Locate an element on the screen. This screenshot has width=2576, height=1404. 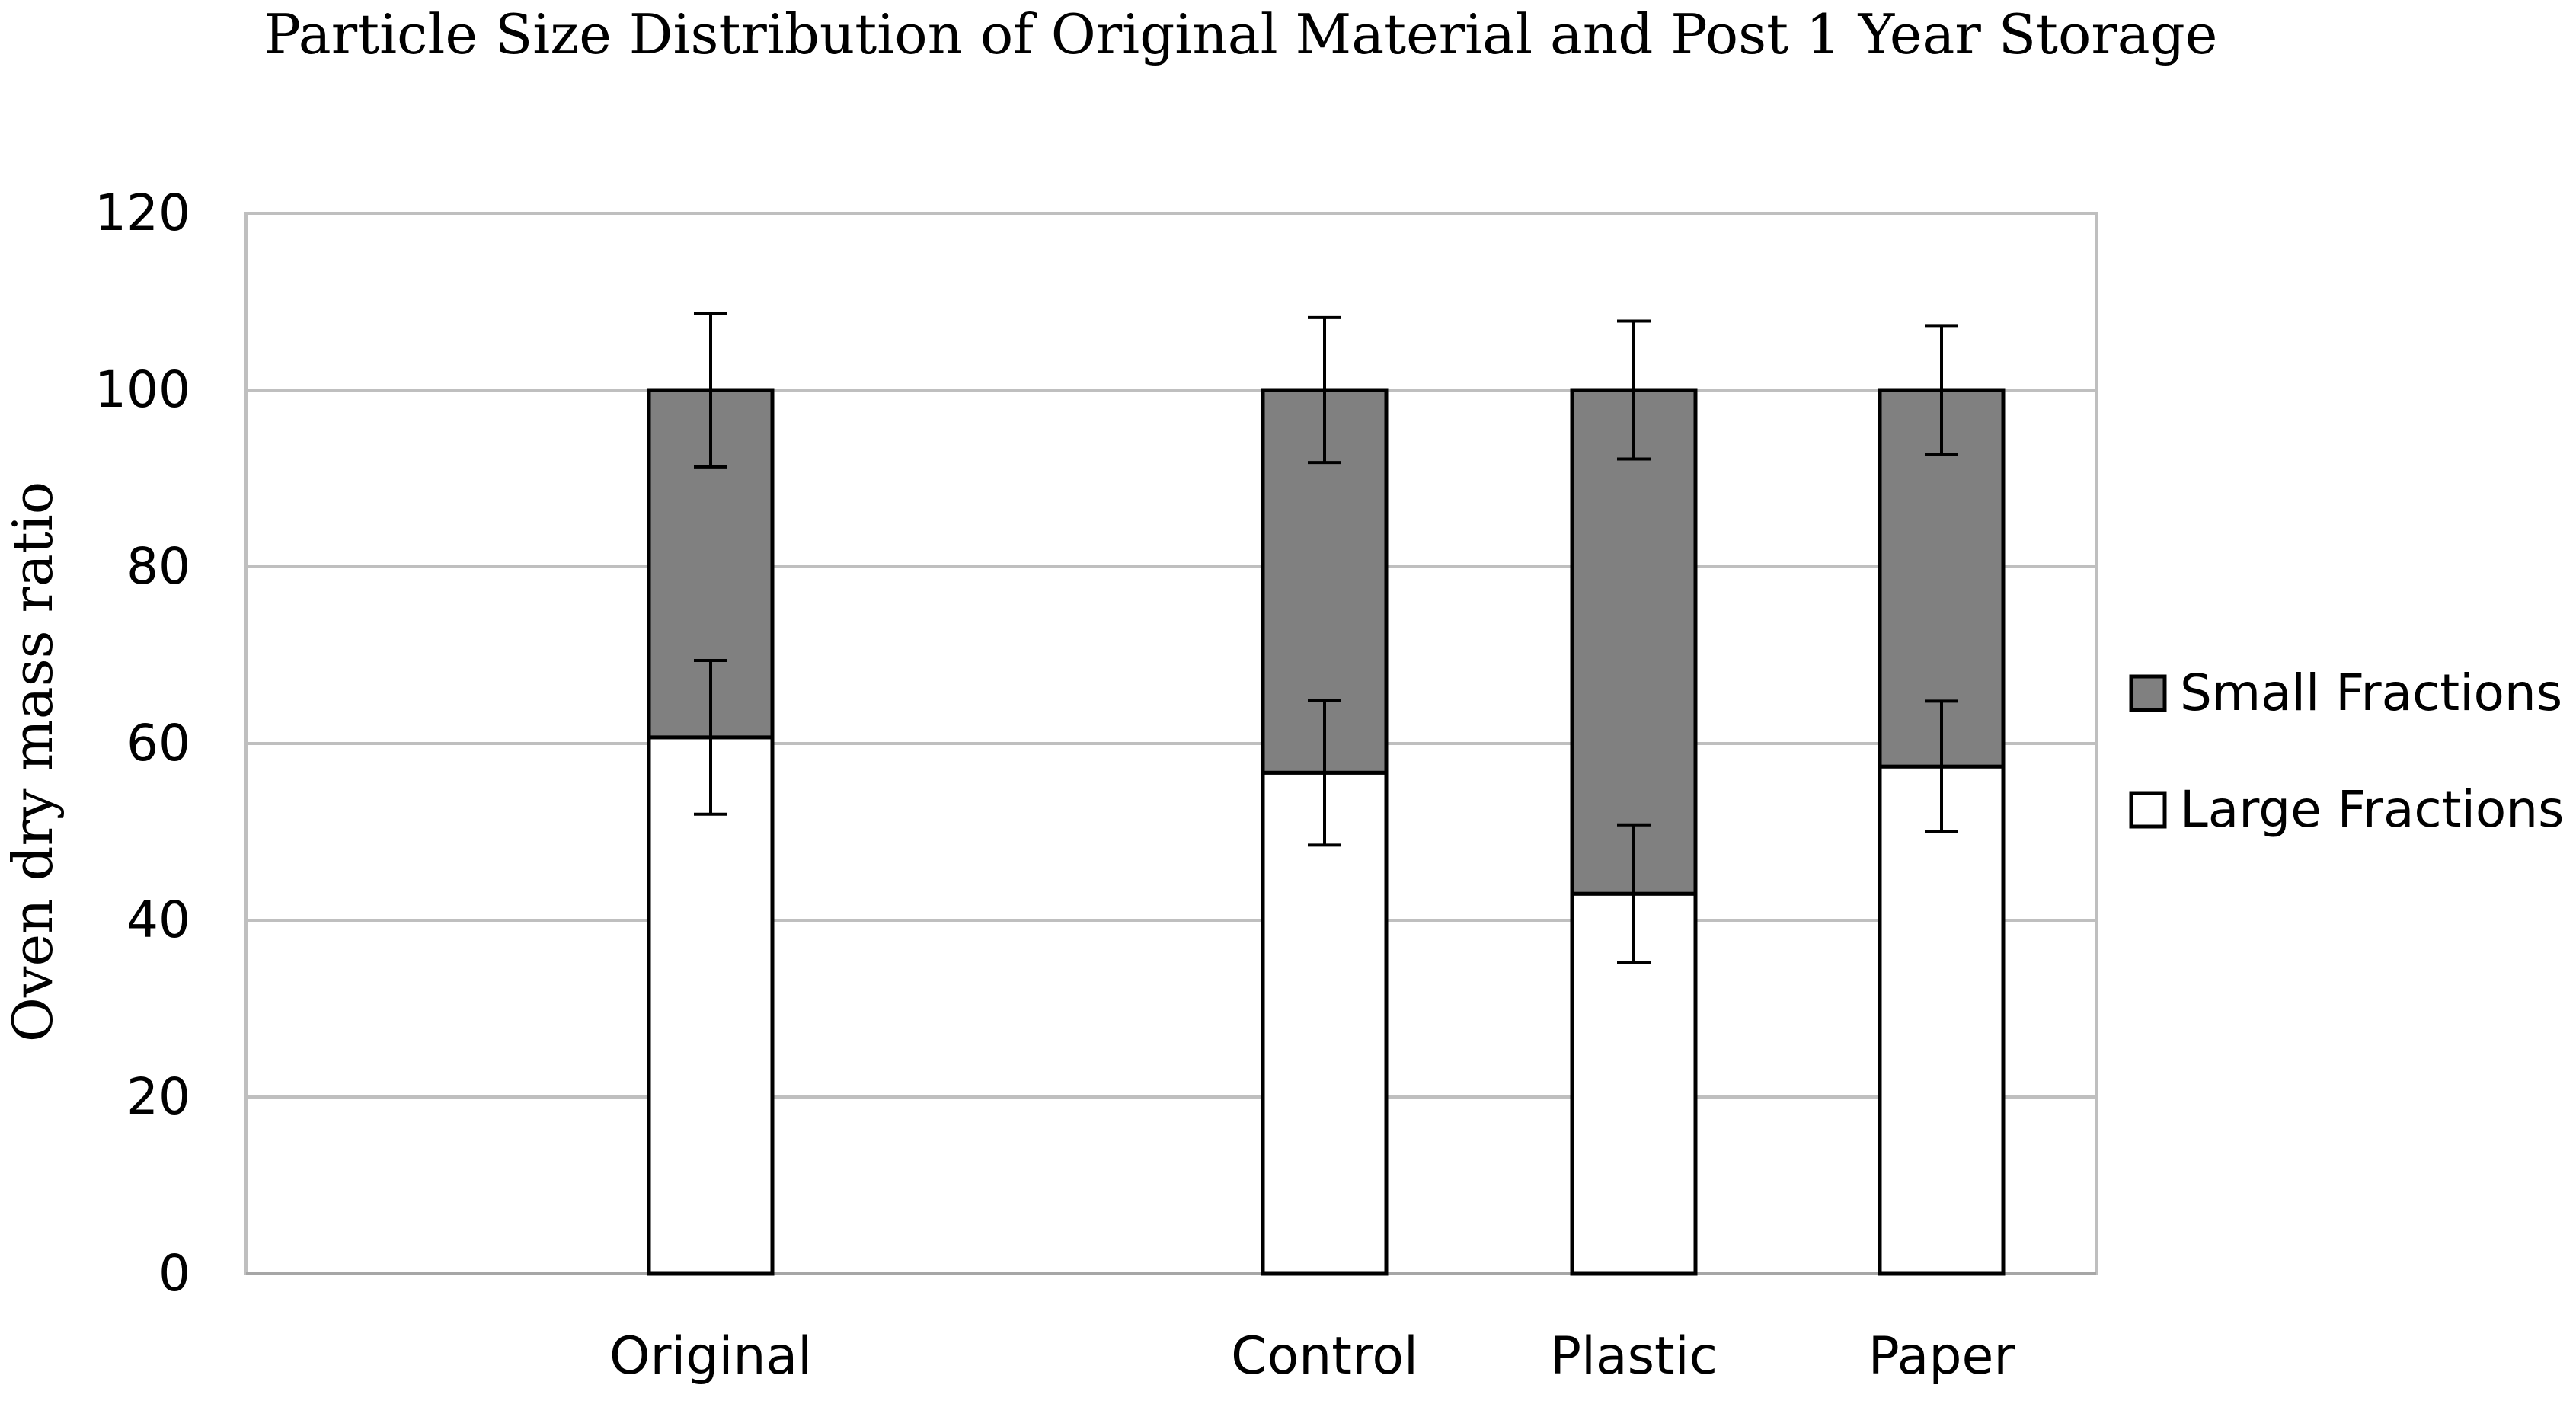
error-bar-large-fractions-original is located at coordinates (710, 737).